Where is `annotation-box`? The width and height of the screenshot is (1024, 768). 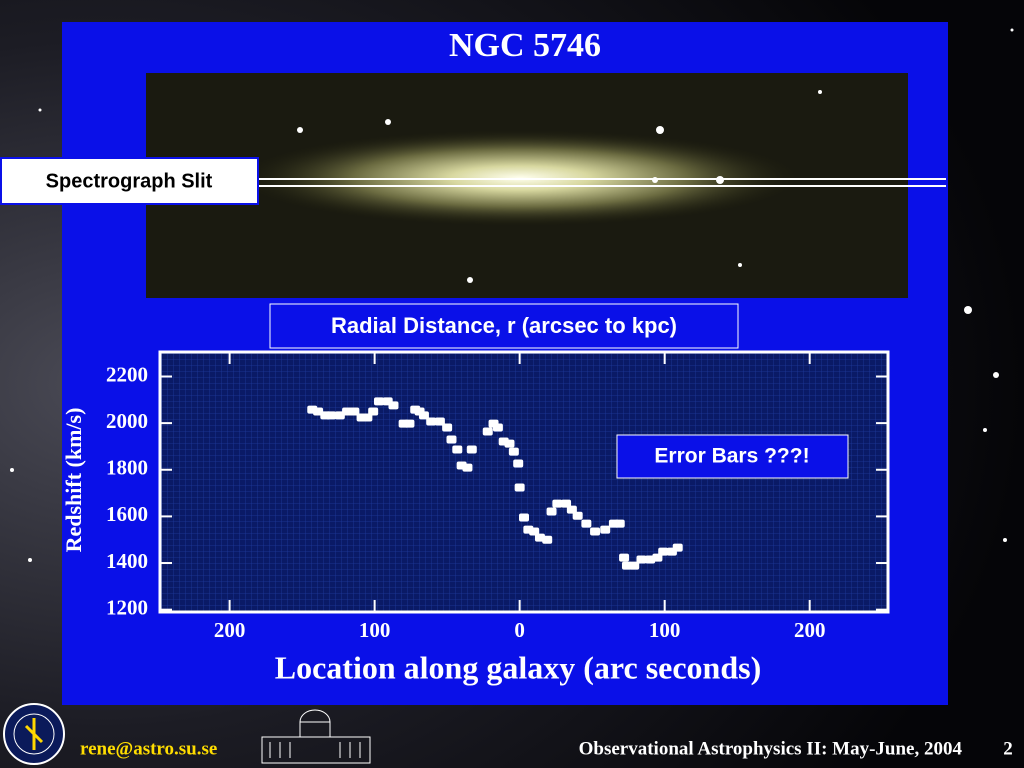 annotation-box is located at coordinates (732, 456).